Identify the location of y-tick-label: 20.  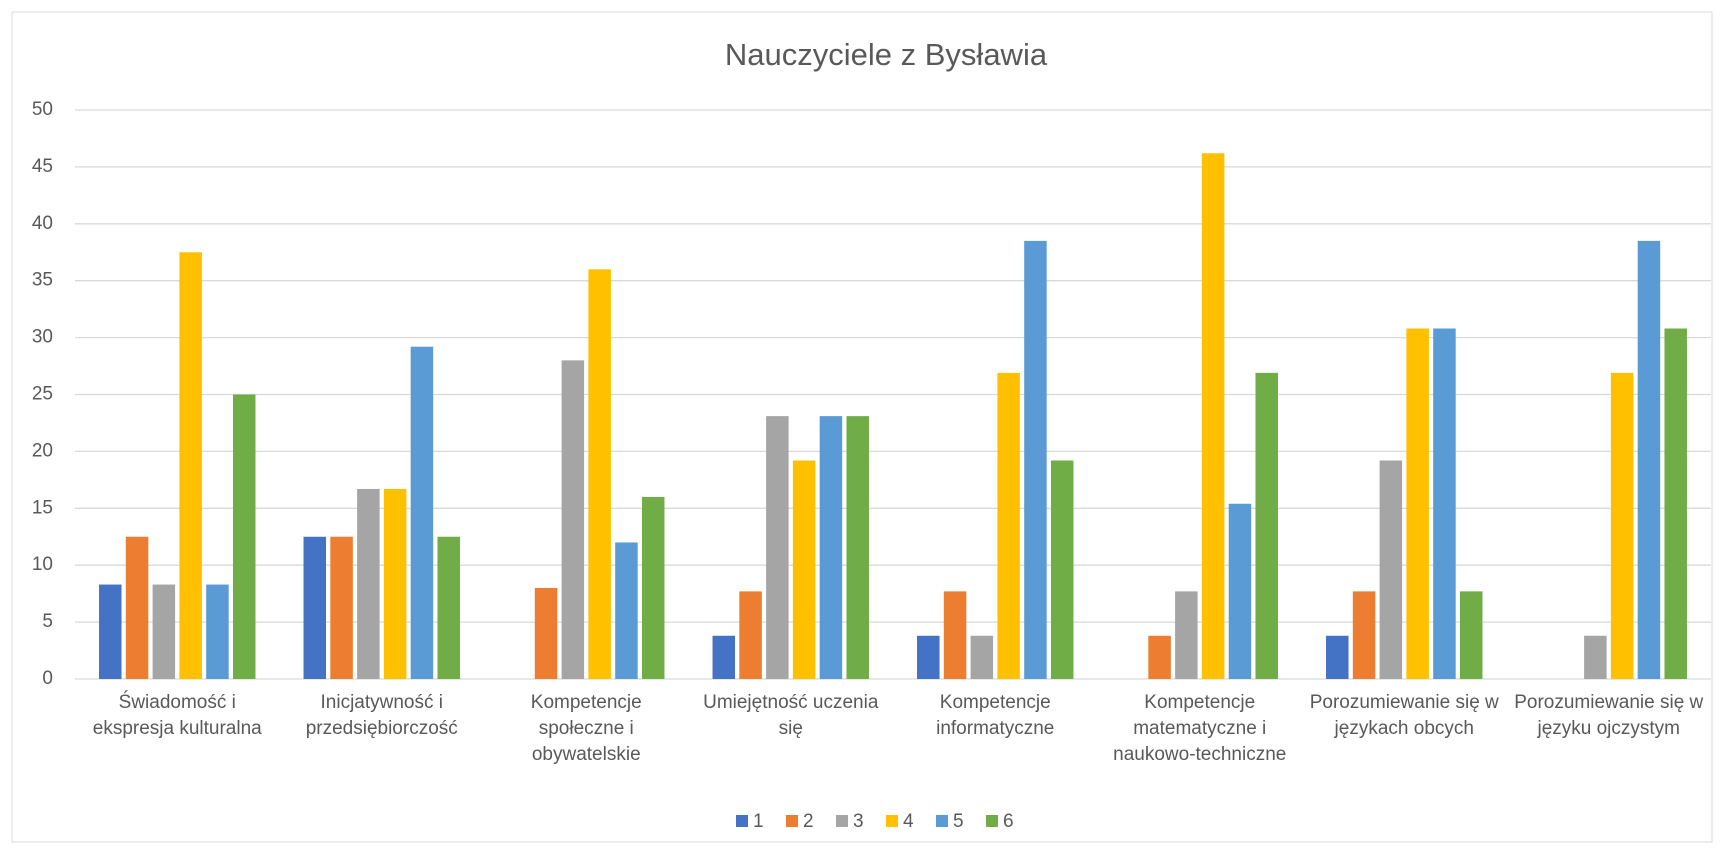
(42, 450).